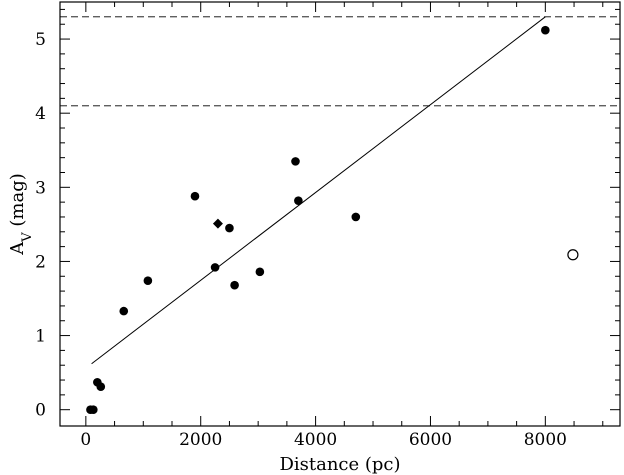 This screenshot has height=475, width=624. Describe the element at coordinates (21, 214) in the screenshot. I see `y-axis-label: AV (mag)` at that location.